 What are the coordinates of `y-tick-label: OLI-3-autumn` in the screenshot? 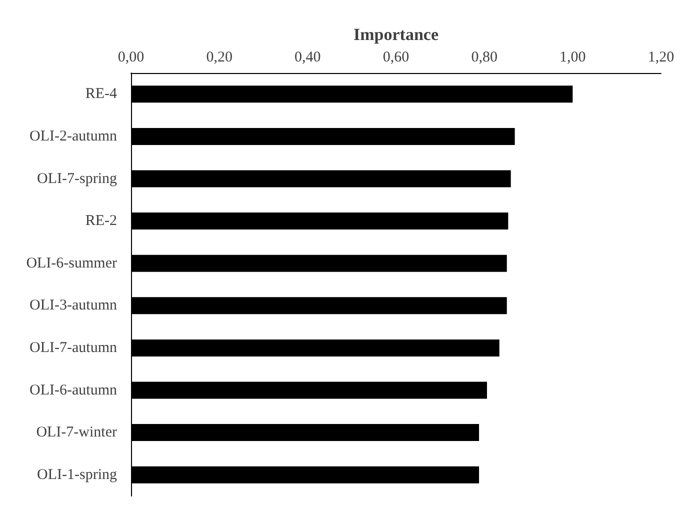 It's located at (74, 306).